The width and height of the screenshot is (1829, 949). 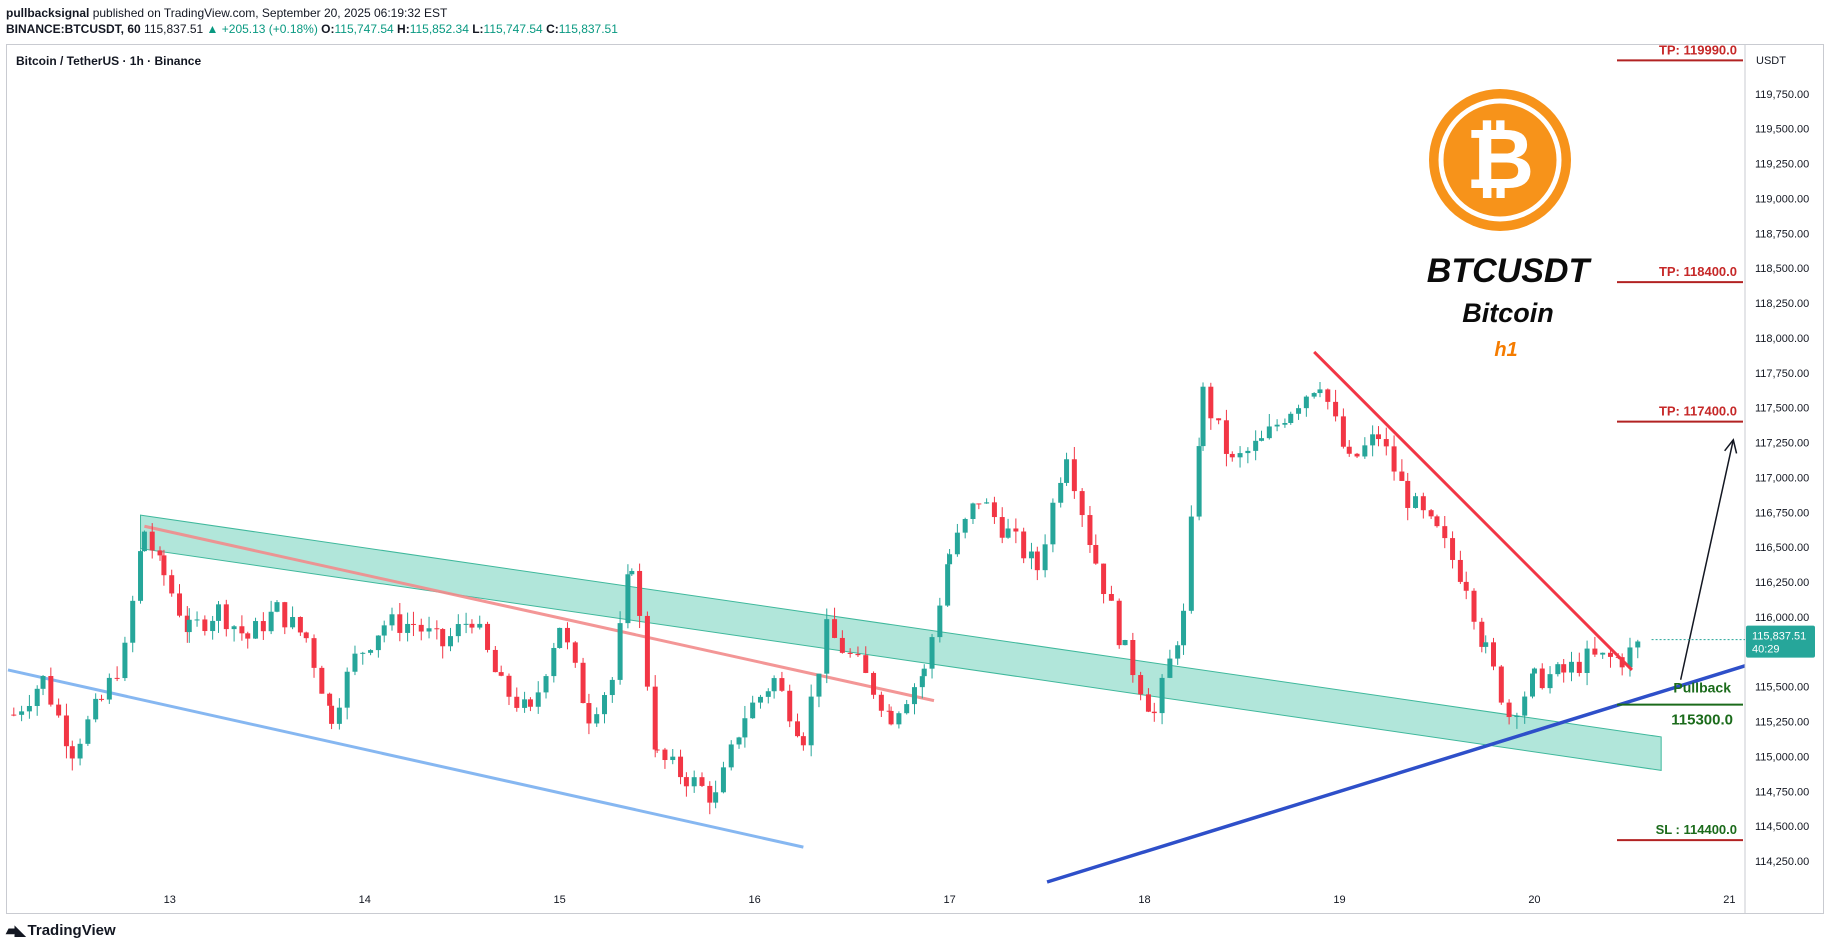 I want to click on descending-trendline, so click(x=1473, y=511).